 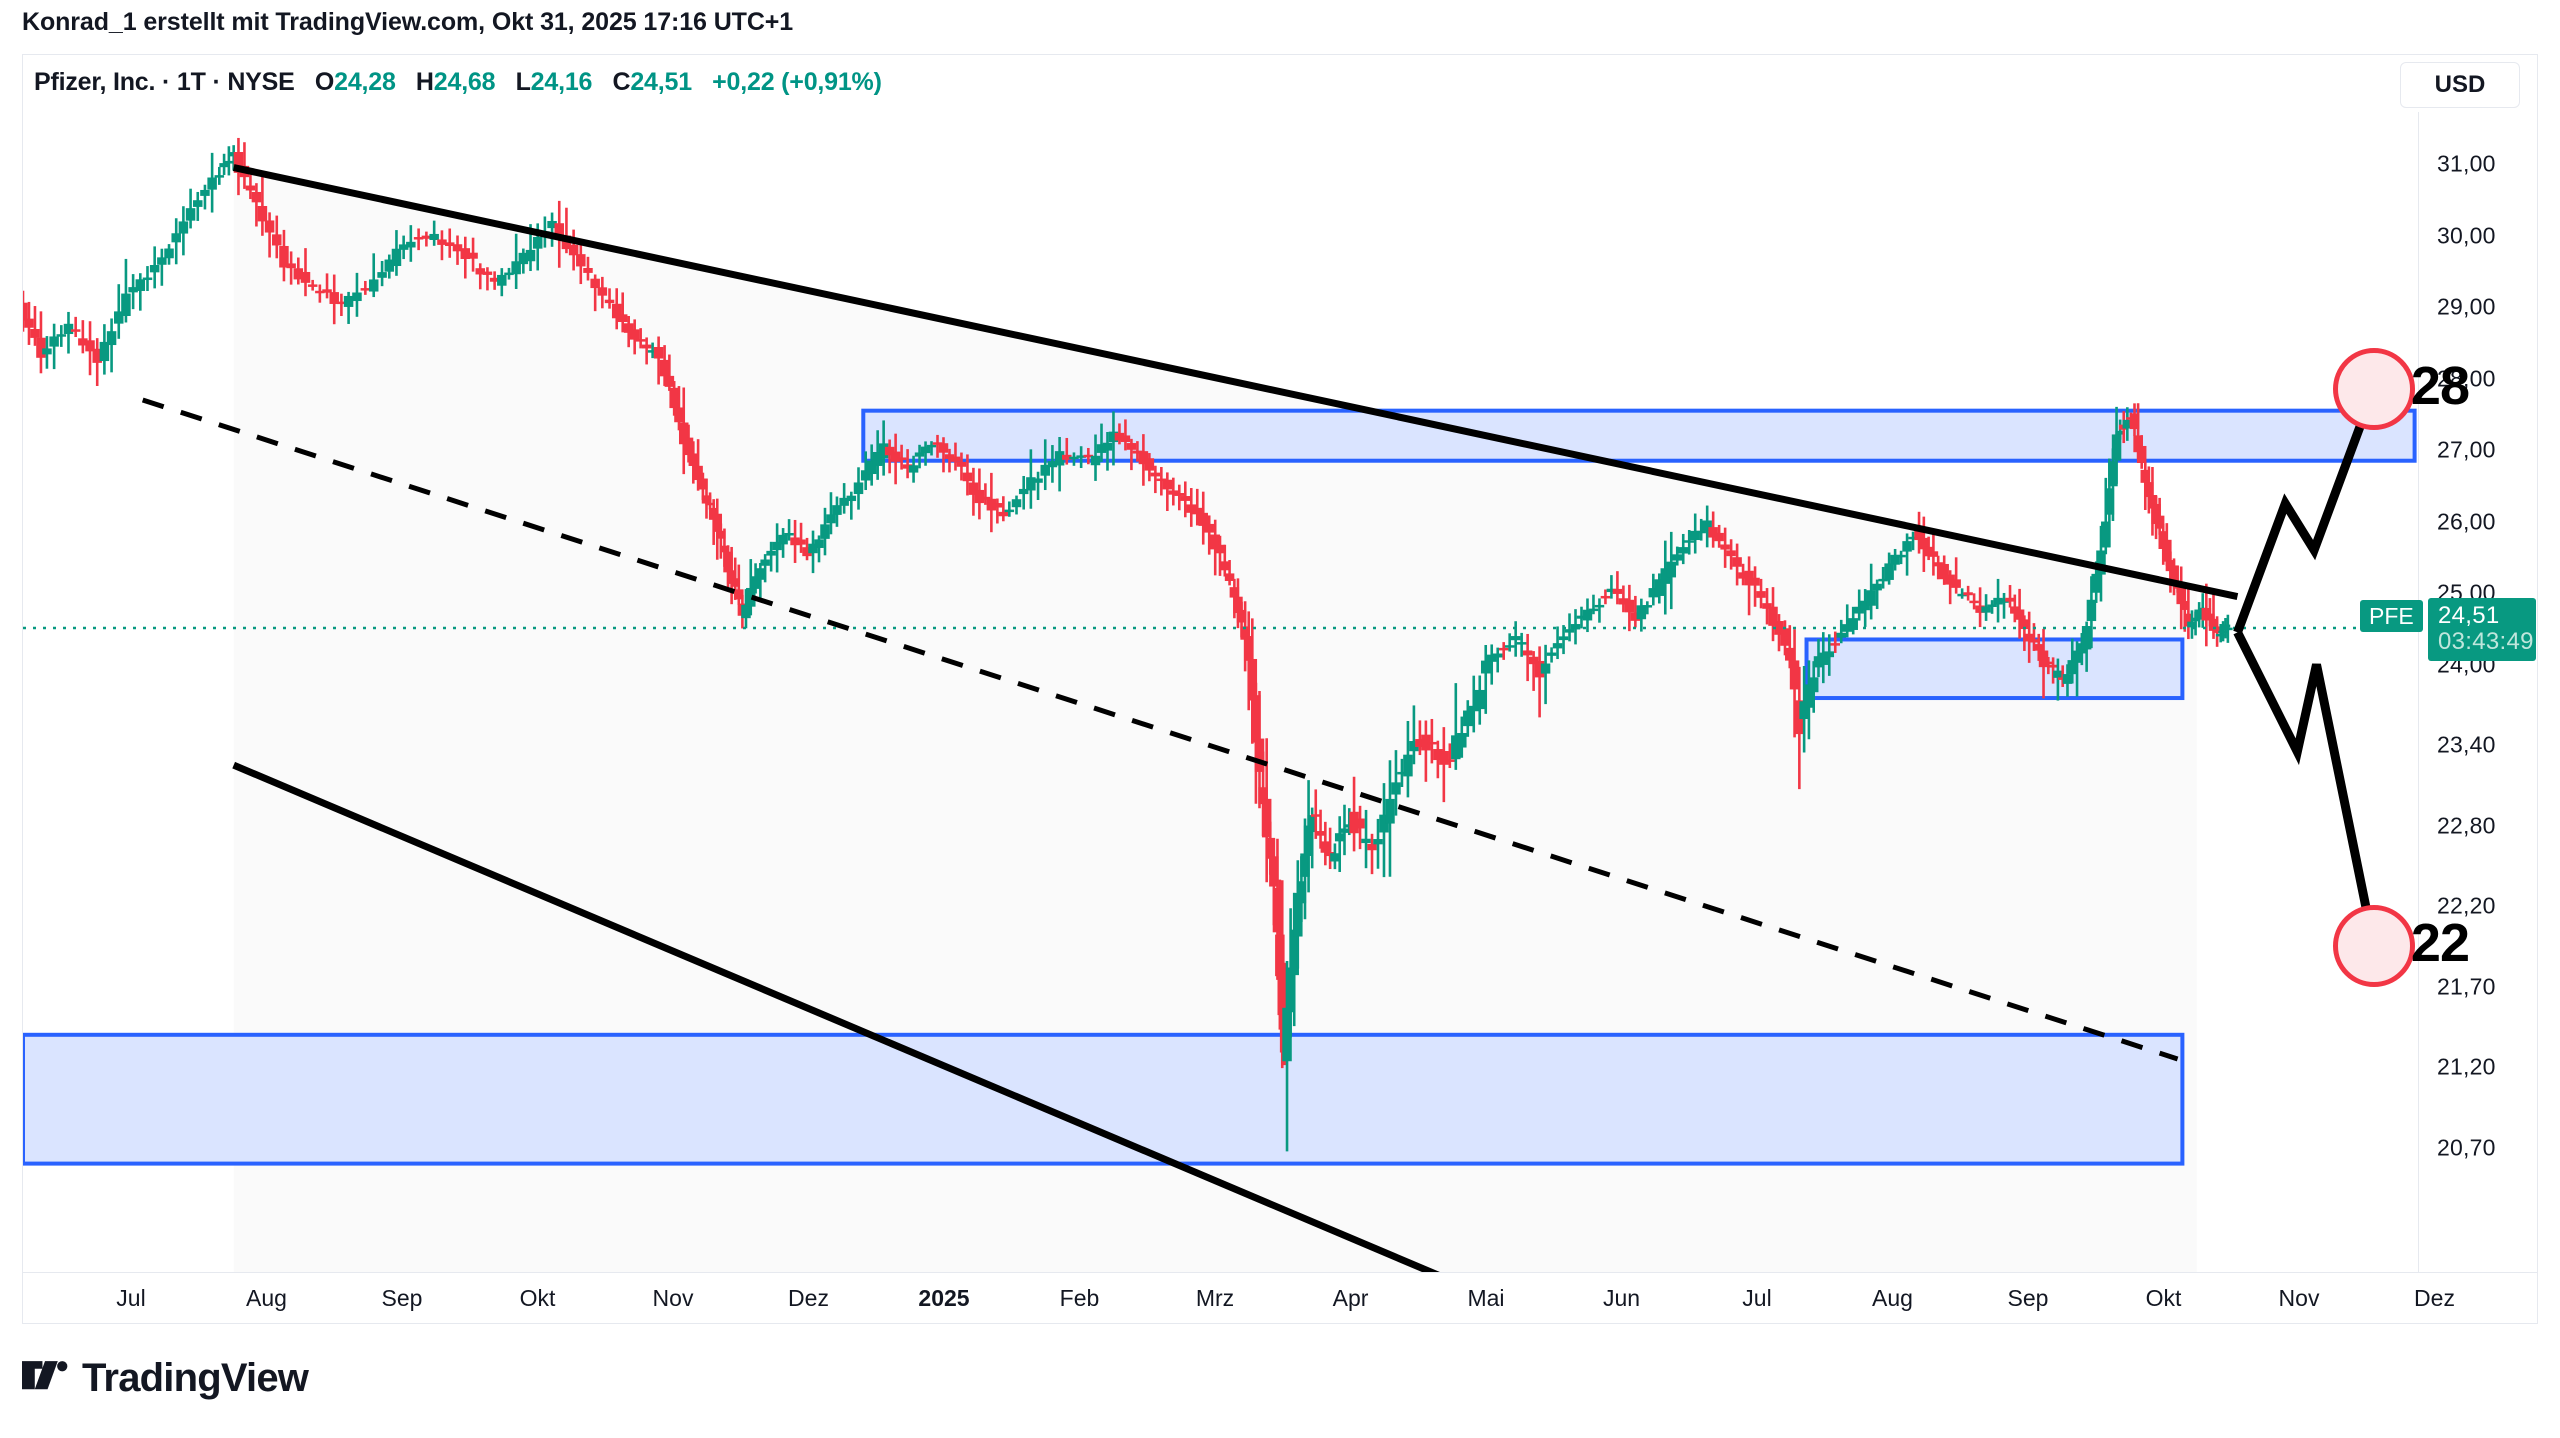 I want to click on time-tick-label: Mrz, so click(x=1215, y=1298).